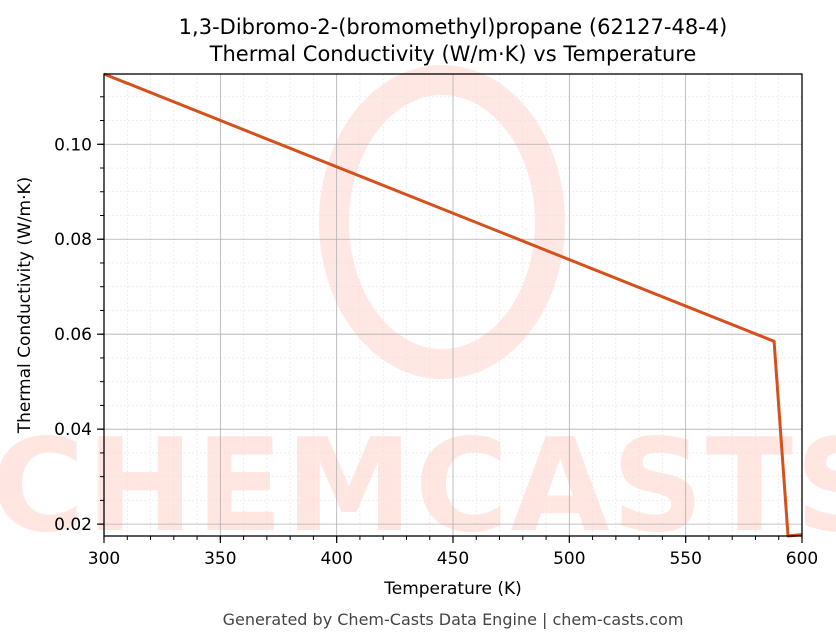 The height and width of the screenshot is (644, 836). What do you see at coordinates (104, 559) in the screenshot?
I see `x-tick-label: 300` at bounding box center [104, 559].